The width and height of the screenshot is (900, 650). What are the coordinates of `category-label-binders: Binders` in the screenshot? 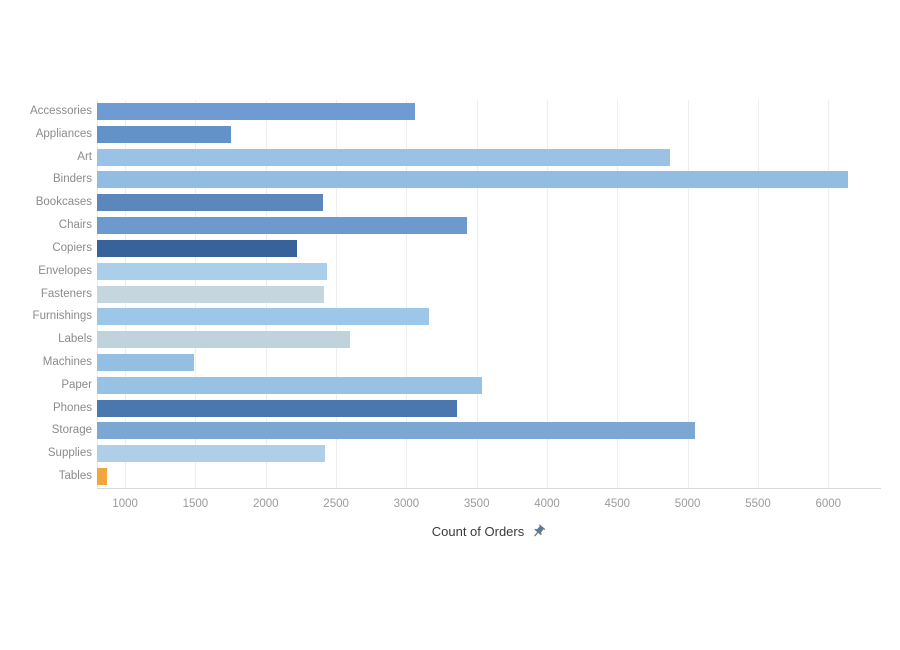 It's located at (72, 179).